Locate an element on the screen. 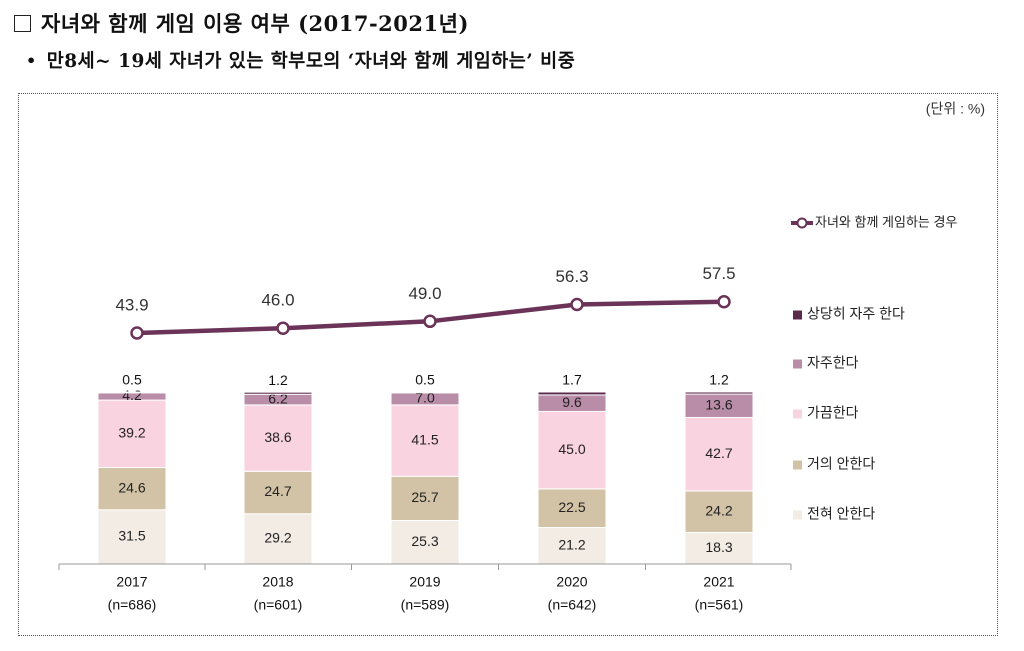 This screenshot has height=651, width=1024. data-label: 31.5 is located at coordinates (131, 536).